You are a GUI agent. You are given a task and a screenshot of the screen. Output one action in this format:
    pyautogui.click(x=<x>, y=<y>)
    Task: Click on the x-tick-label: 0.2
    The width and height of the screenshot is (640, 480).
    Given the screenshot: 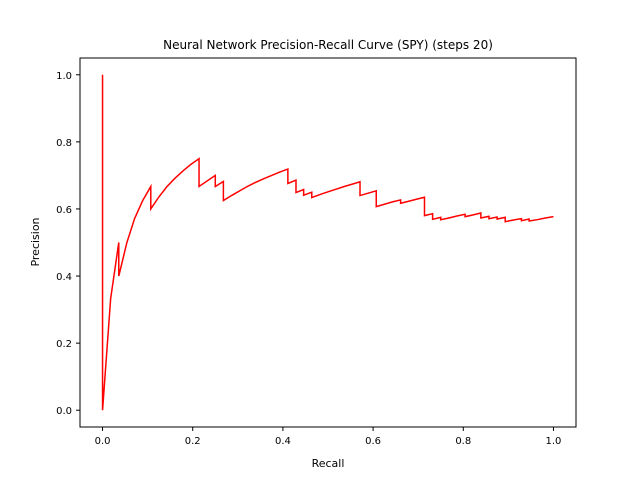 What is the action you would take?
    pyautogui.click(x=193, y=441)
    